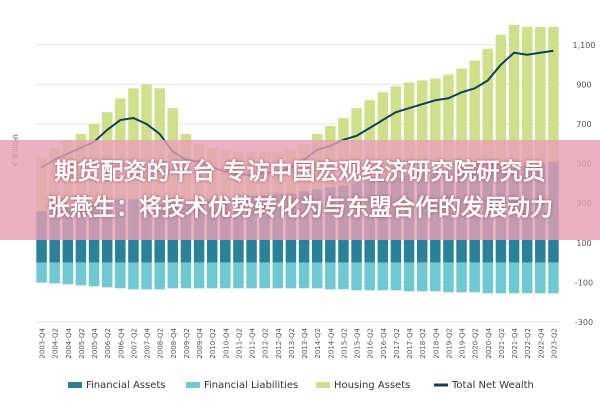 Image resolution: width=600 pixels, height=404 pixels. Describe the element at coordinates (226, 342) in the screenshot. I see `x-tick-label: 2010-Q4` at that location.